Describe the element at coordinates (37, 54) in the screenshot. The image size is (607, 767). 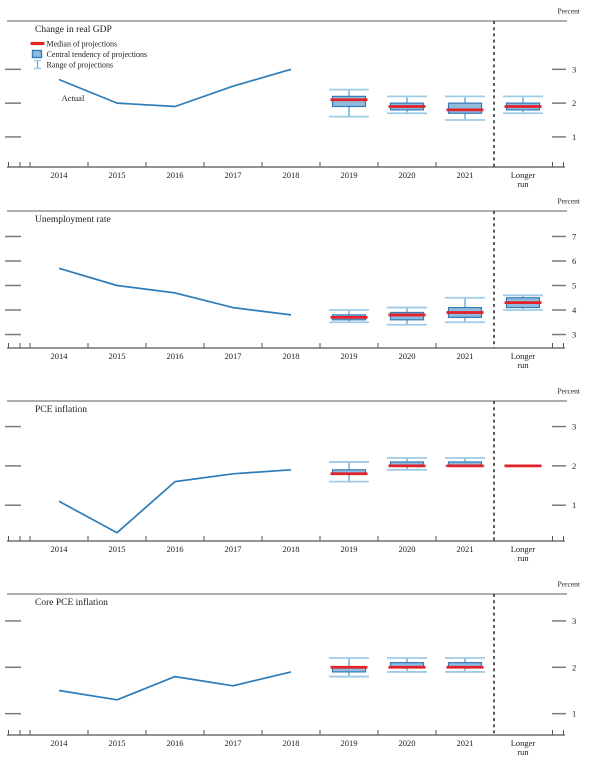
I see `central-tendency-swatch` at that location.